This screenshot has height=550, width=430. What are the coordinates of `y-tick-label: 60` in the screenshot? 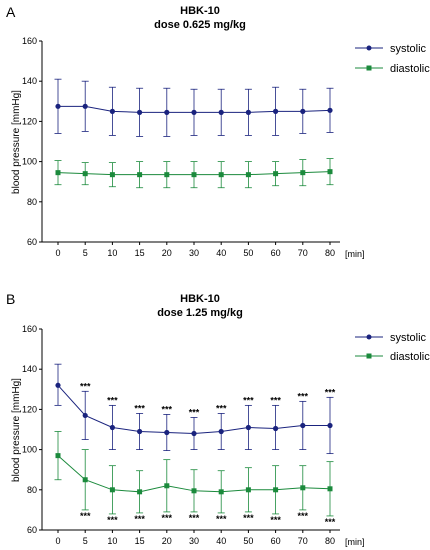 It's located at (32, 530).